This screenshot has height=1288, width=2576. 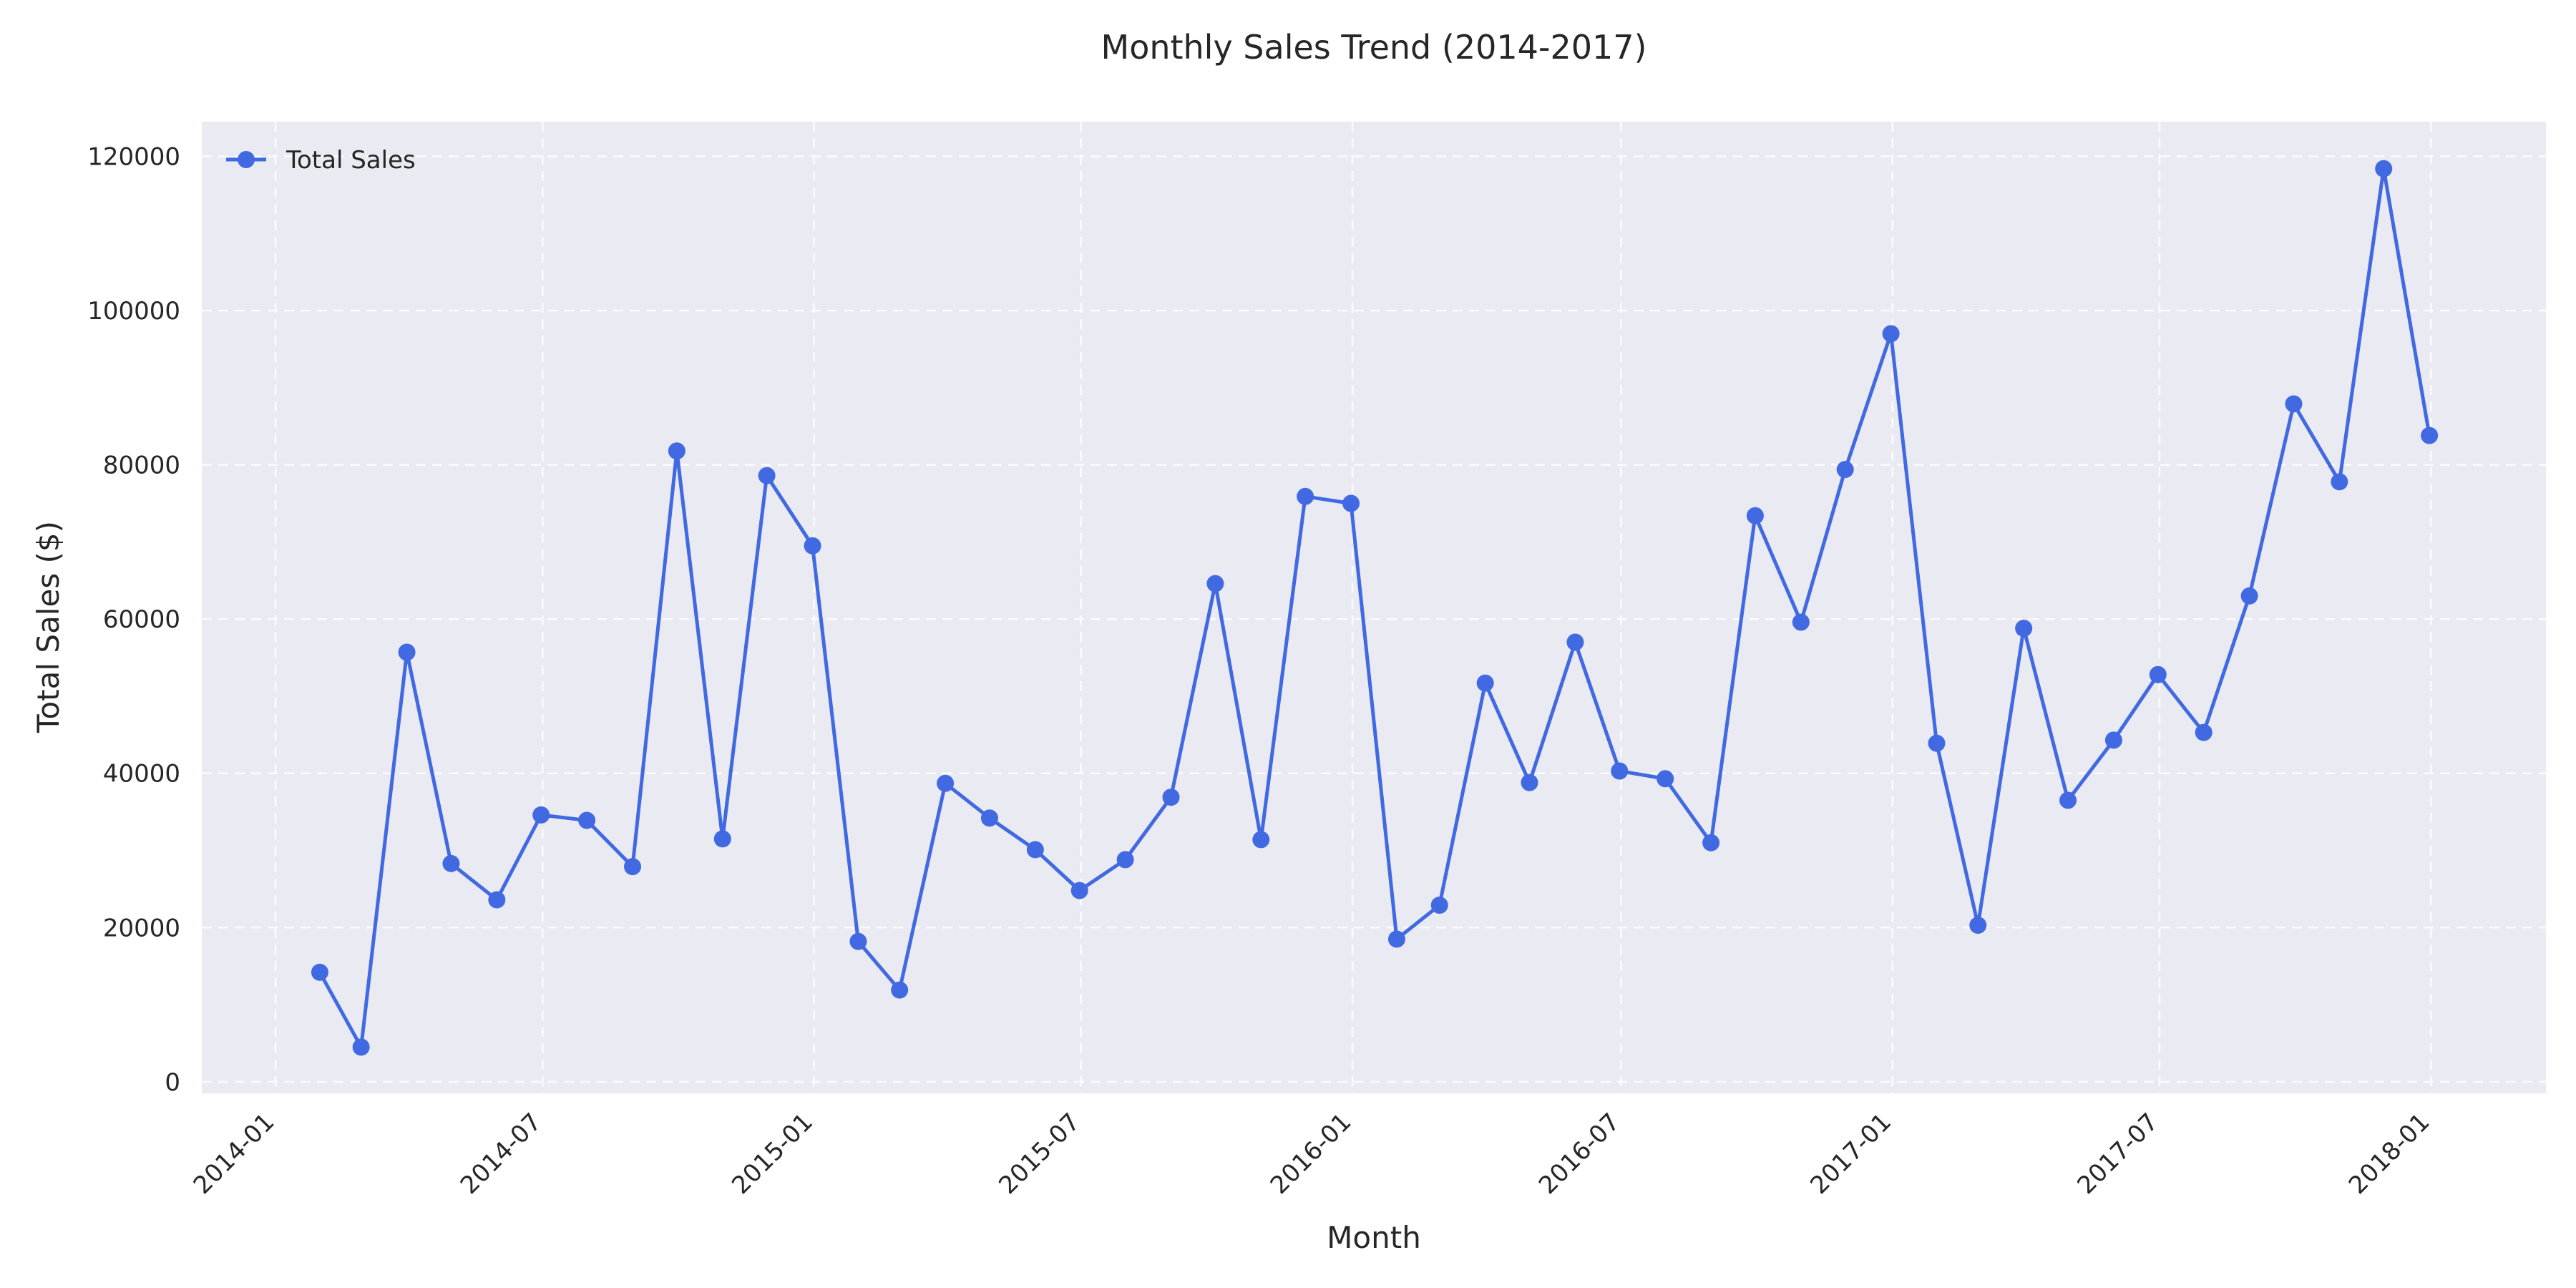 I want to click on y-axis-label: Total Sales ($), so click(x=48, y=627).